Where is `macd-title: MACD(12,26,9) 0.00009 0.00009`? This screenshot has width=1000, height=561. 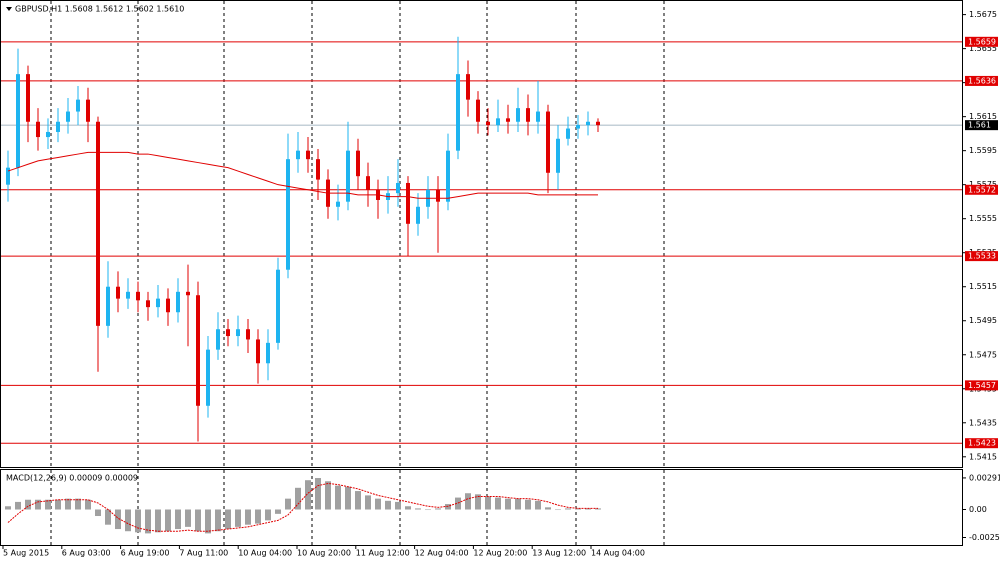
macd-title: MACD(12,26,9) 0.00009 0.00009 is located at coordinates (72, 478).